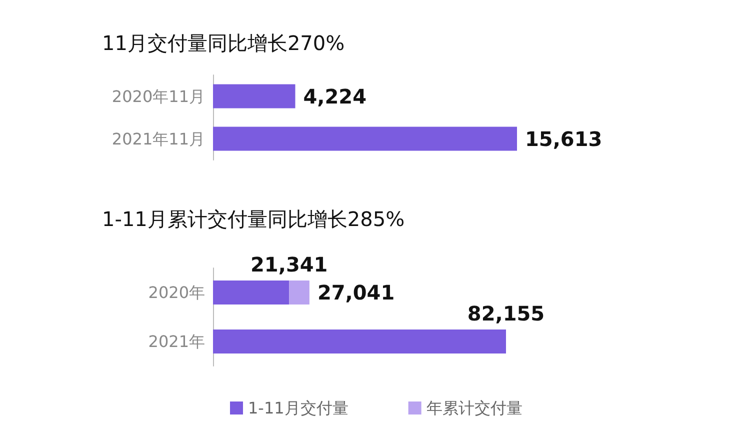 The image size is (730, 443). Describe the element at coordinates (289, 264) in the screenshot. I see `data-label: 21,341` at that location.